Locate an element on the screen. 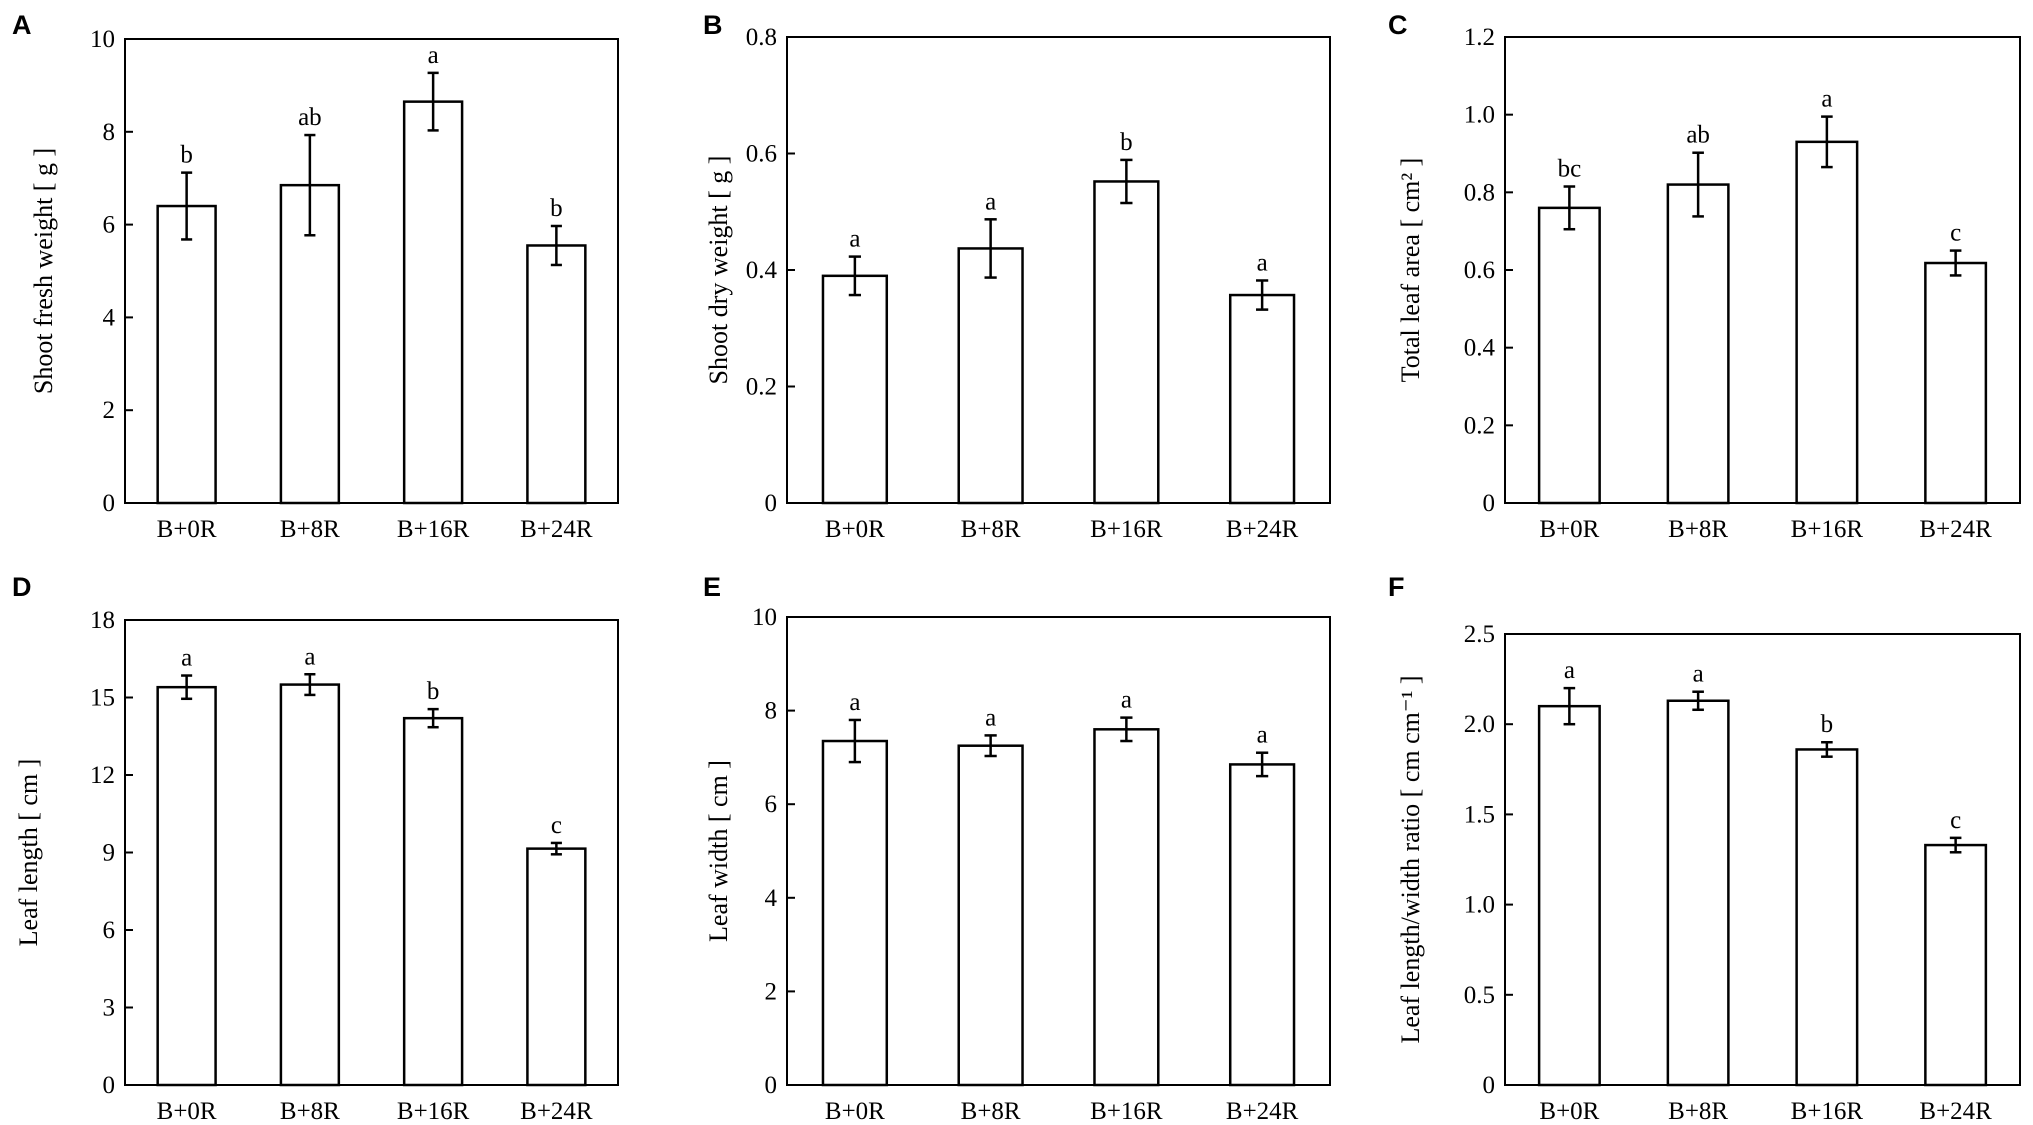 The height and width of the screenshot is (1125, 2033). y-tick-label: 0.8 is located at coordinates (761, 37).